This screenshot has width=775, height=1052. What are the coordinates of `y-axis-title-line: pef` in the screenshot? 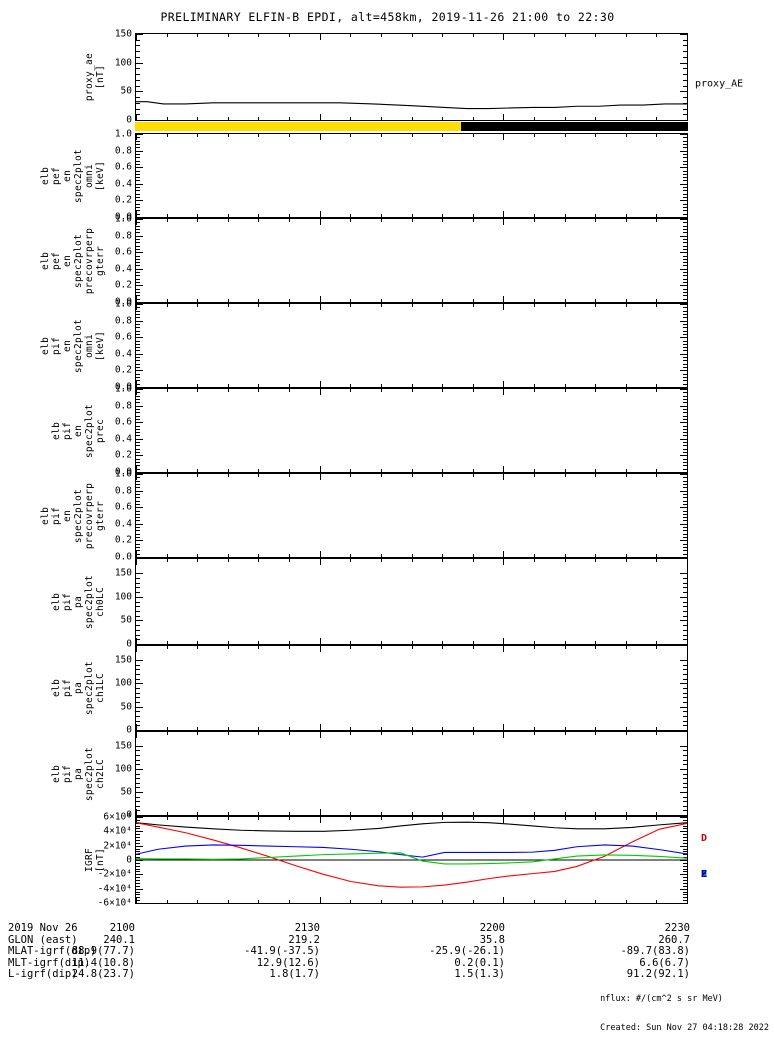 It's located at (56, 260).